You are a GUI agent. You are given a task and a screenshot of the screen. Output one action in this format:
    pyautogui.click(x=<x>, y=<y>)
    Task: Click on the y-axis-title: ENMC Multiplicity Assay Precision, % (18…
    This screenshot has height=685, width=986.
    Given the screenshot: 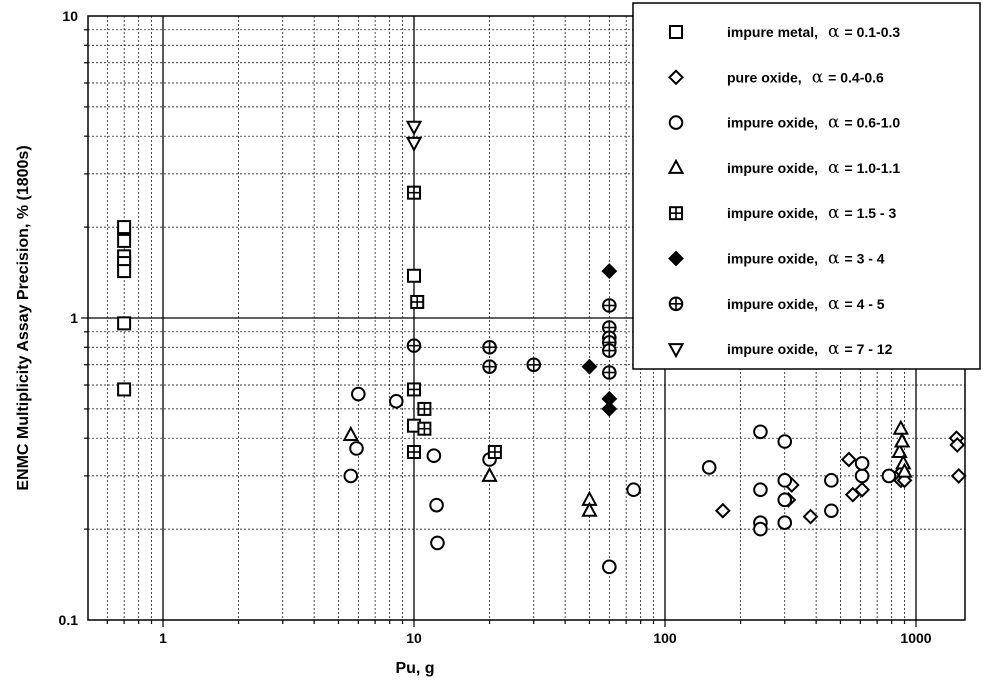 What is the action you would take?
    pyautogui.click(x=23, y=317)
    